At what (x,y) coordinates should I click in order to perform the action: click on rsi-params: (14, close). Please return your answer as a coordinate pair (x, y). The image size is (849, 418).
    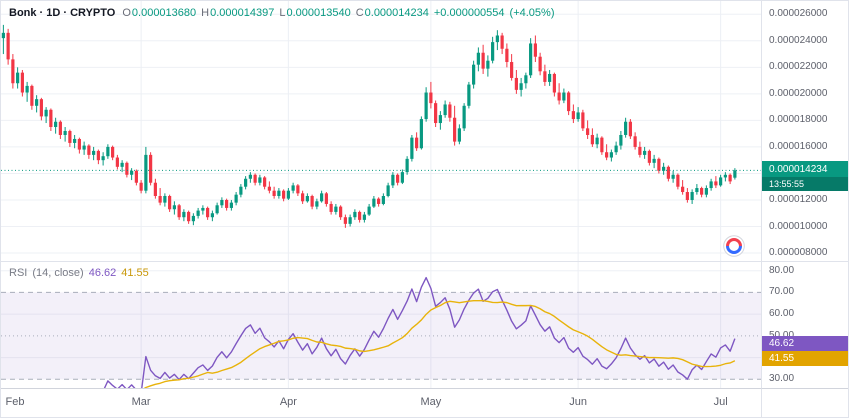
    Looking at the image, I should click on (58, 273).